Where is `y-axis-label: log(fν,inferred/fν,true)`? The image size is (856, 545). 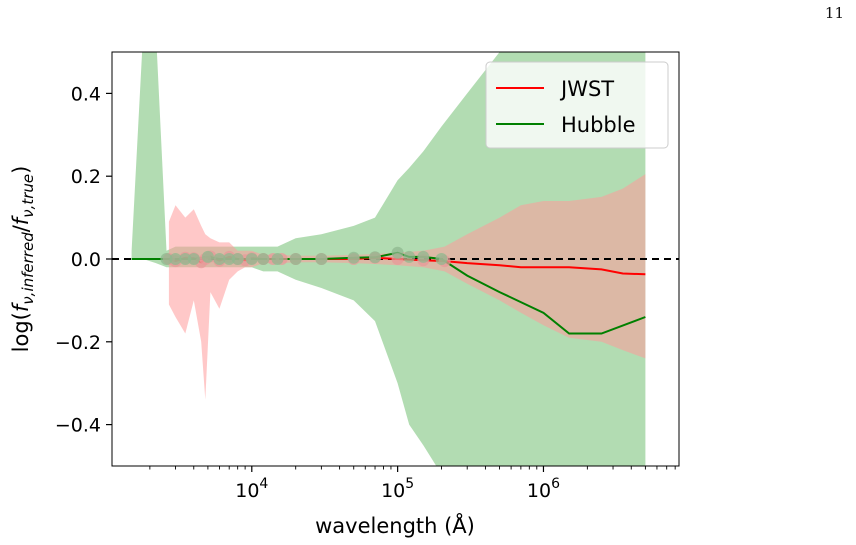
y-axis-label: log(fν,inferred/fν,true) is located at coordinates (23, 259).